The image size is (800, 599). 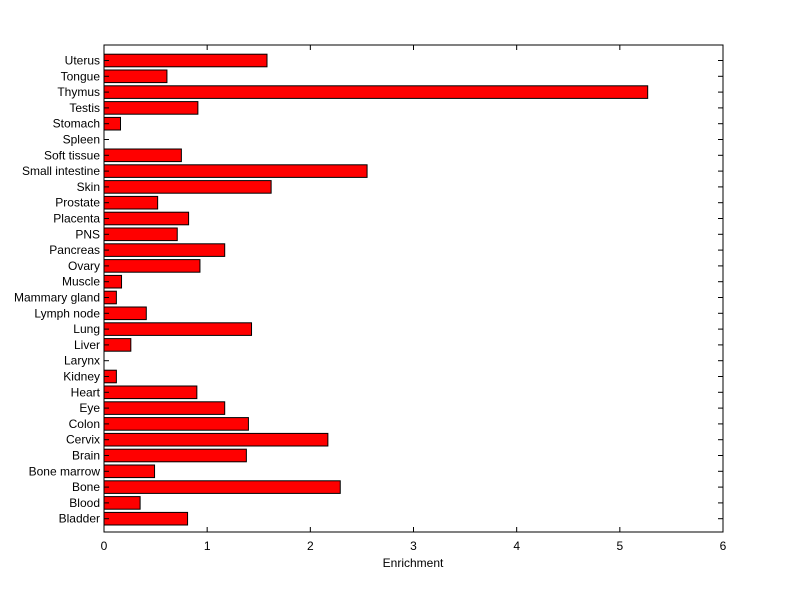 I want to click on bar-thymus, so click(x=376, y=92).